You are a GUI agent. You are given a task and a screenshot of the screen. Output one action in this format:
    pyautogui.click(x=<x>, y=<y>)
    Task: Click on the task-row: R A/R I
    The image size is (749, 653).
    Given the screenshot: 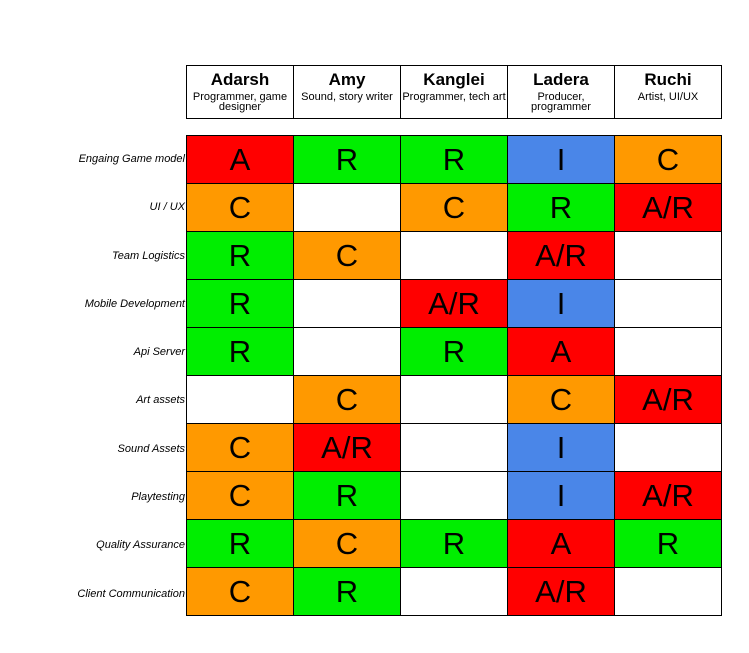 What is the action you would take?
    pyautogui.click(x=454, y=303)
    